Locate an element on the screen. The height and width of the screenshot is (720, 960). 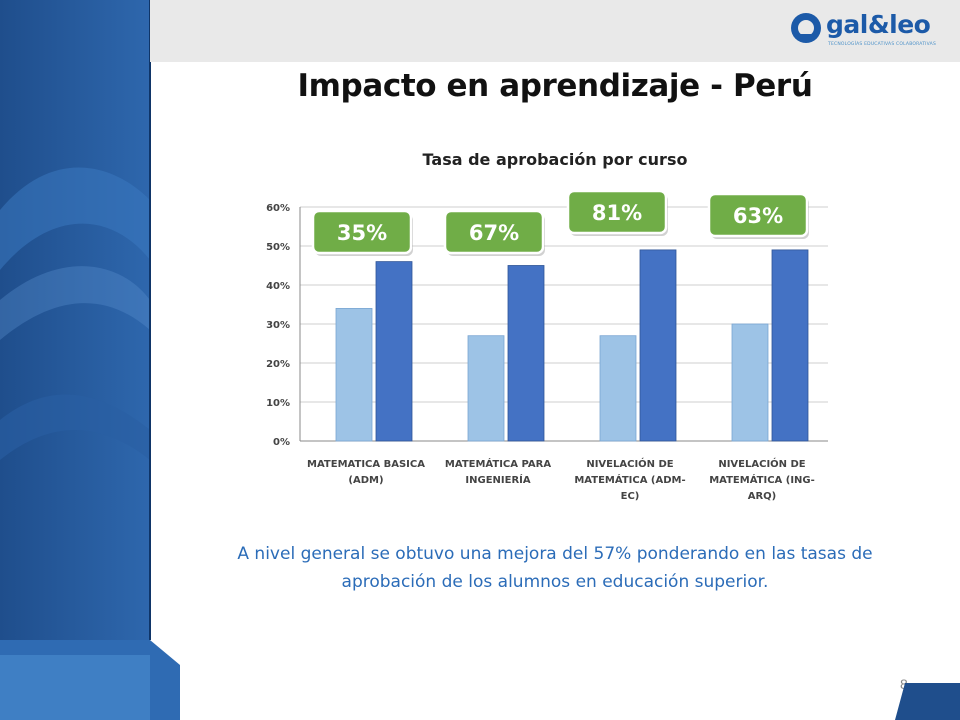
x-tick-label: MATEMÁTICA (ADM- is located at coordinates (629, 479).